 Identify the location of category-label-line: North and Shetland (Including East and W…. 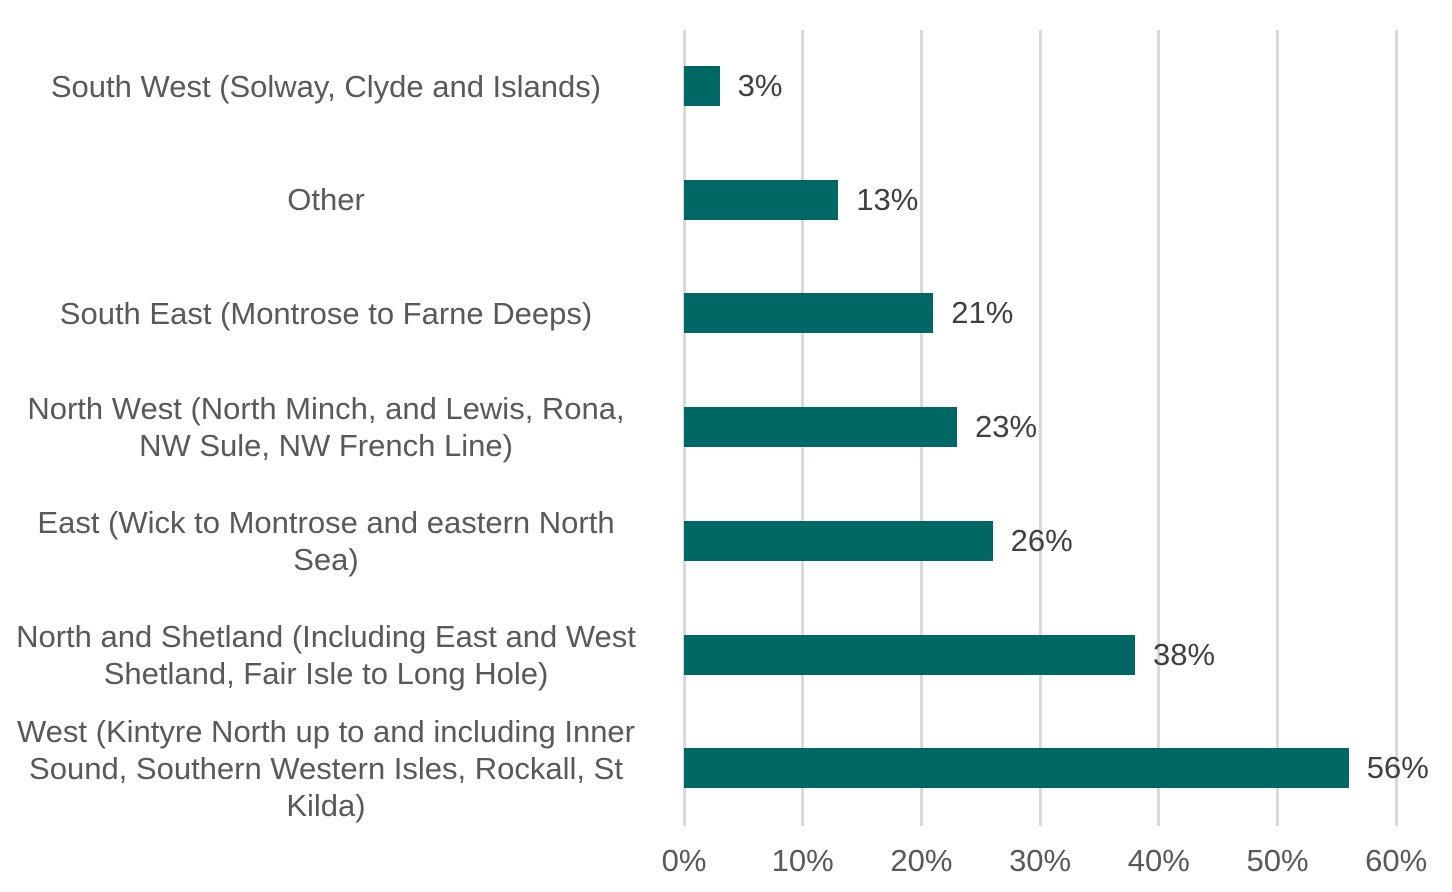
(326, 636).